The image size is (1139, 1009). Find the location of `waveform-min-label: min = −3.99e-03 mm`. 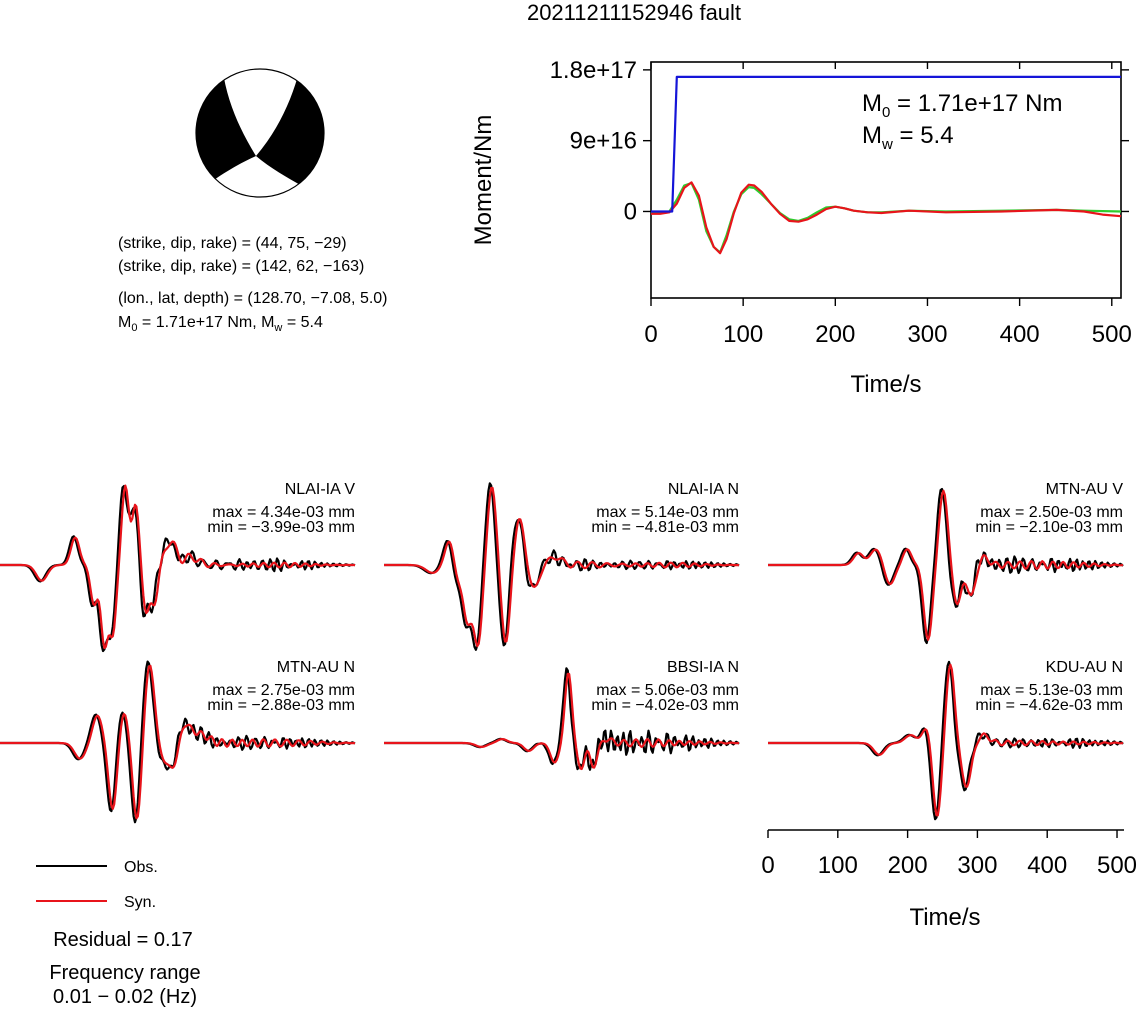

waveform-min-label: min = −3.99e-03 mm is located at coordinates (281, 527).